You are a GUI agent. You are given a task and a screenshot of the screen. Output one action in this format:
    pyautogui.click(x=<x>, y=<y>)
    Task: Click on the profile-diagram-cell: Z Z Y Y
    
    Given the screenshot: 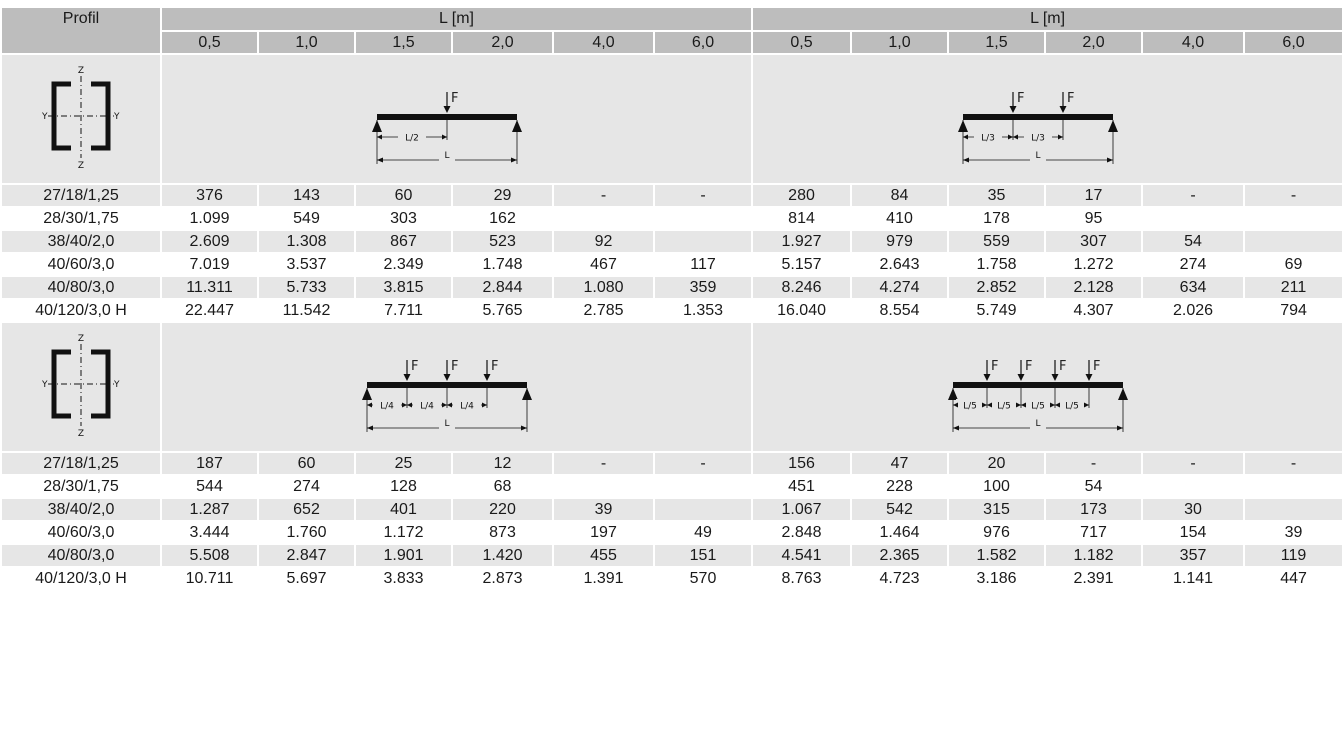 What is the action you would take?
    pyautogui.click(x=81, y=119)
    